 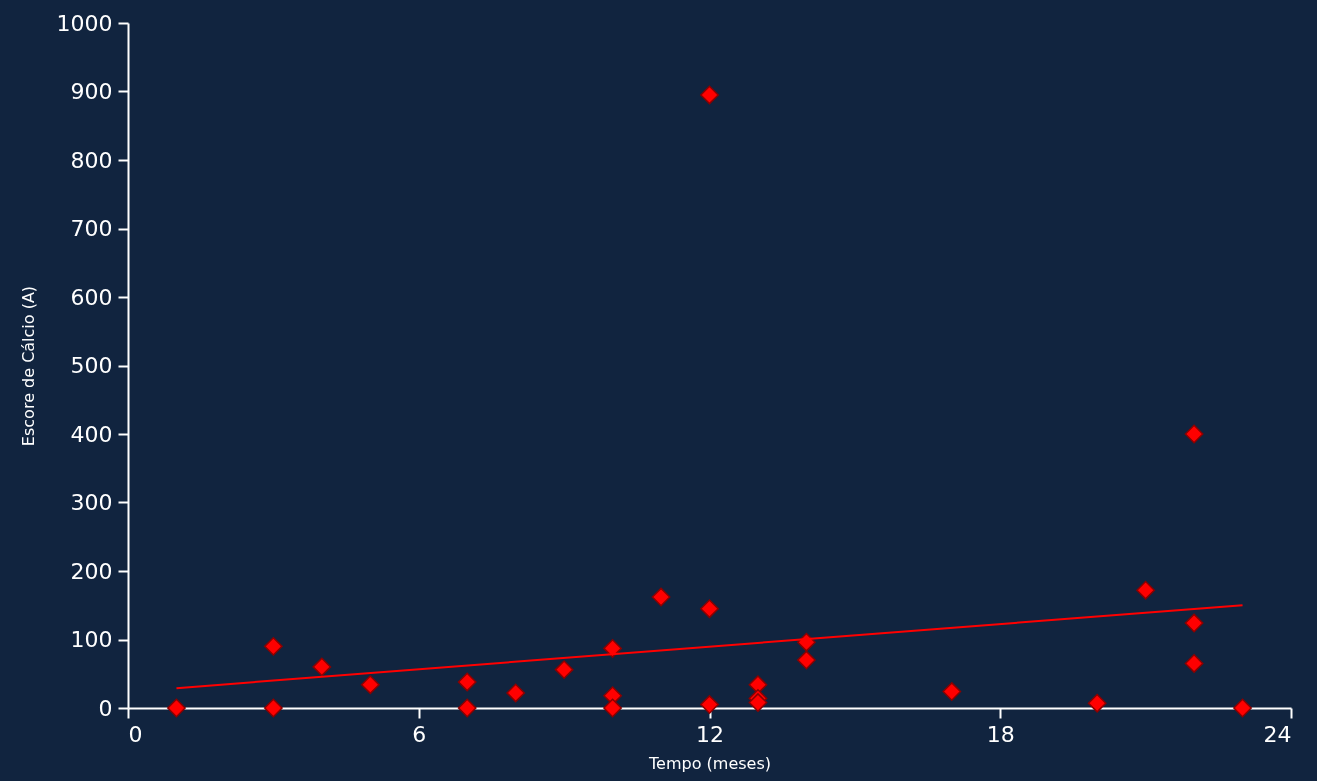 I want to click on x-tick-label: 0, so click(x=135, y=734).